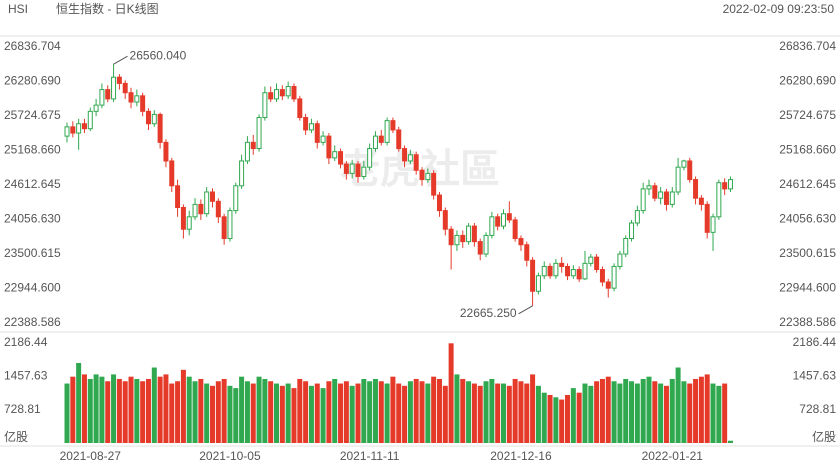 This screenshot has height=475, width=840. I want to click on x-tick-label: 2021-11-11, so click(370, 456).